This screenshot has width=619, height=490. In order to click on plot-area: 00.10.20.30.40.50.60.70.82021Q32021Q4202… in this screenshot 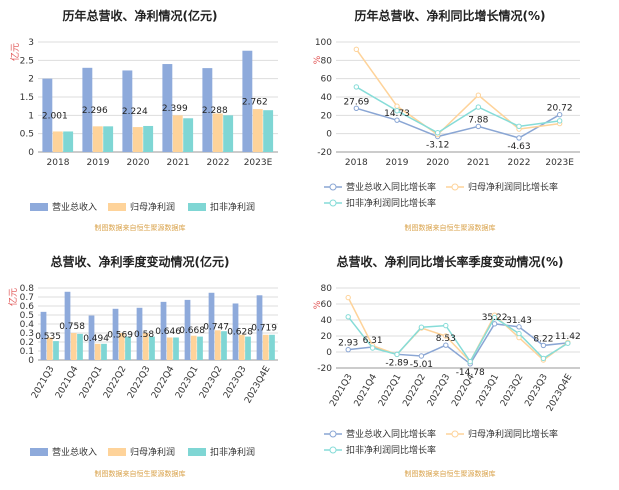, I will do `click(149, 371)`.